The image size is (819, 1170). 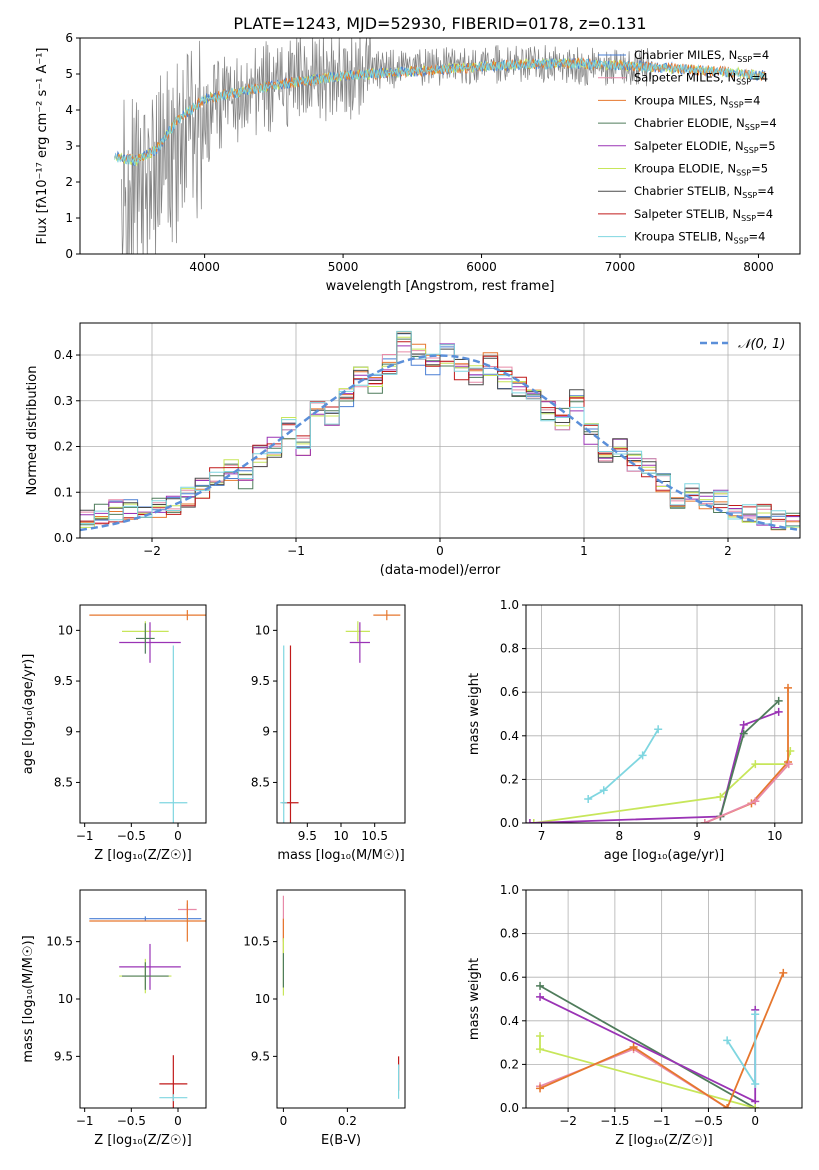 What do you see at coordinates (568, 1121) in the screenshot?
I see `x-tick-label: −2` at bounding box center [568, 1121].